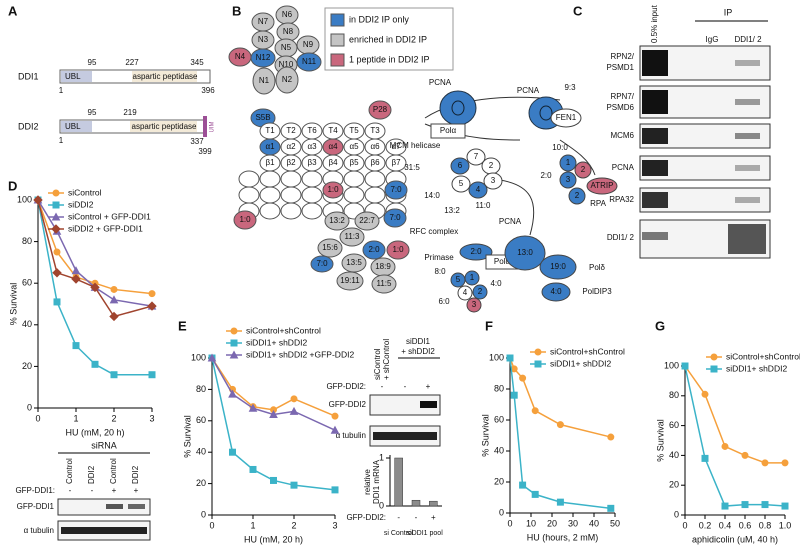 This screenshot has width=800, height=550. I want to click on column-label: DDI2, so click(91, 474).